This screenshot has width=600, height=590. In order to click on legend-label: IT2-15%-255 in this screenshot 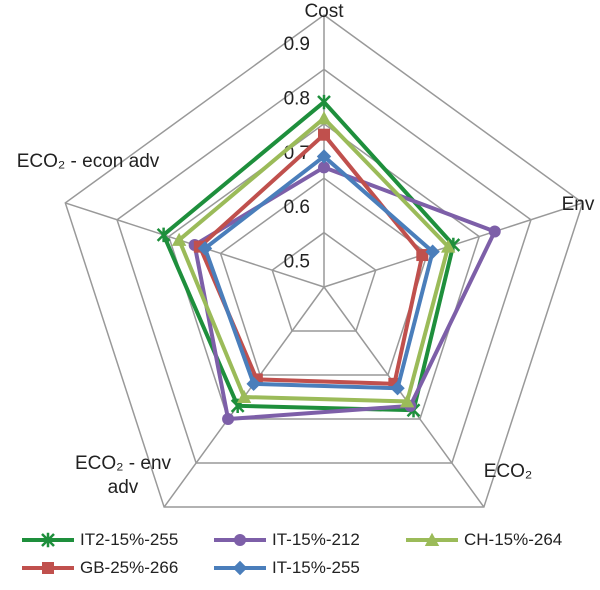, I will do `click(129, 539)`.